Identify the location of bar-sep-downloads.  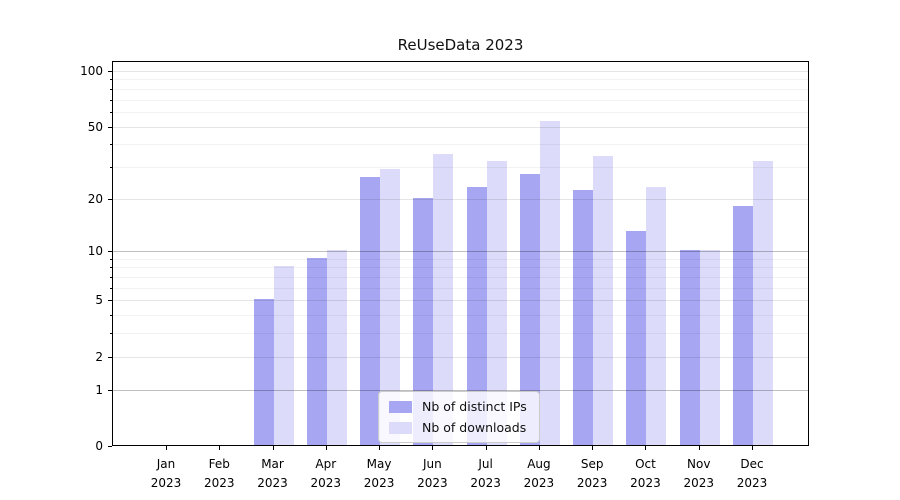
(603, 300).